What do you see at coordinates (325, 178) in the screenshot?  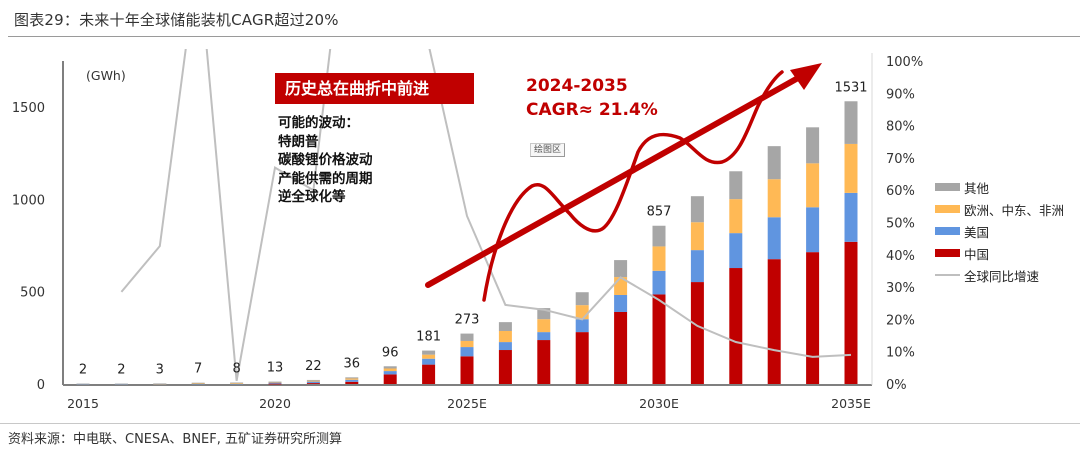 I see `fluctuation-item: 产能供需的周期` at bounding box center [325, 178].